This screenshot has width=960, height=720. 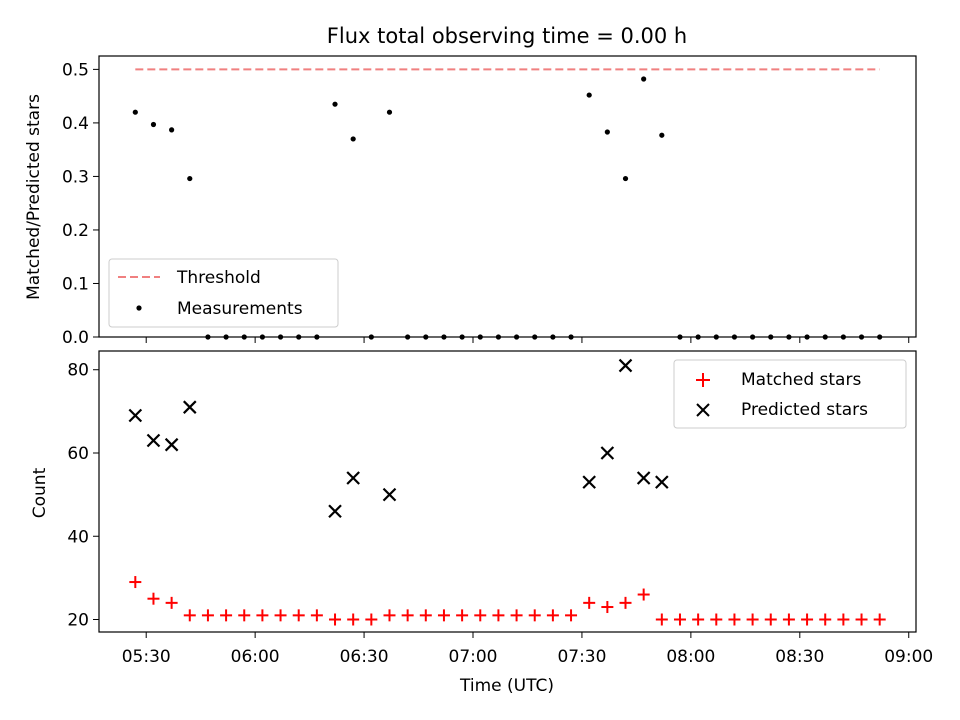 What do you see at coordinates (146, 657) in the screenshot?
I see `count-x-tick-label: 05:30` at bounding box center [146, 657].